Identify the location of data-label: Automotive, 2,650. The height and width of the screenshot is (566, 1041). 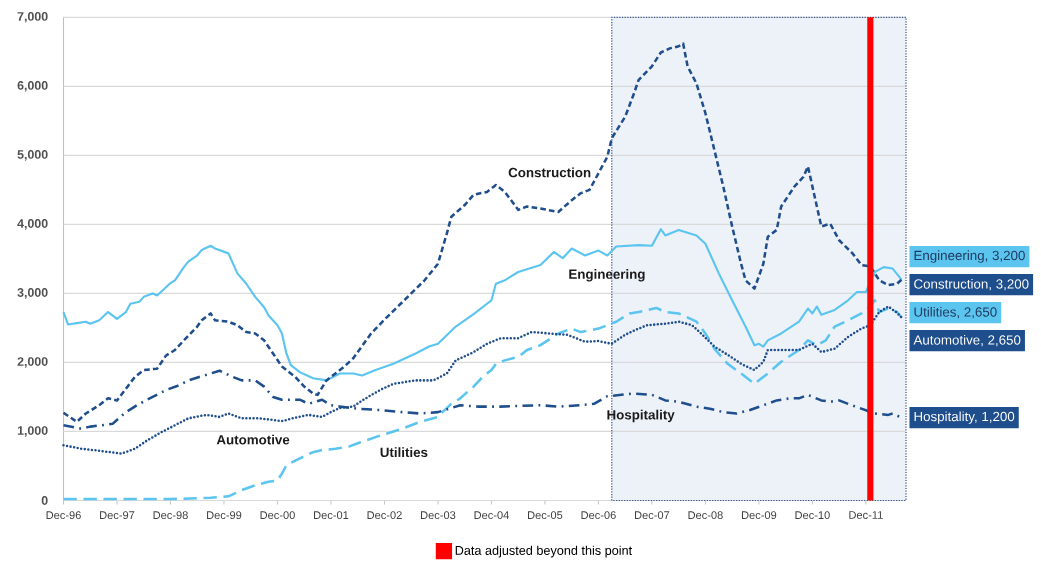
(967, 340).